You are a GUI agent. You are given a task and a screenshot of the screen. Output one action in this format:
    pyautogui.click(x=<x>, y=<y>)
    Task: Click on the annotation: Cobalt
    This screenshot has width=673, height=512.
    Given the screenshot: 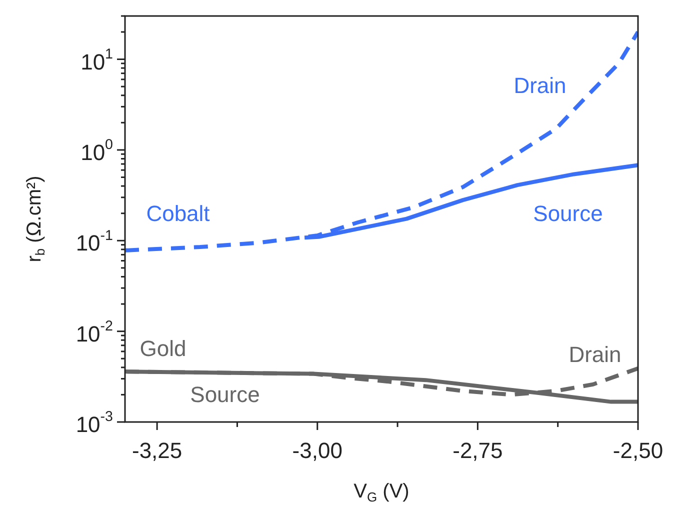 What is the action you would take?
    pyautogui.click(x=178, y=213)
    